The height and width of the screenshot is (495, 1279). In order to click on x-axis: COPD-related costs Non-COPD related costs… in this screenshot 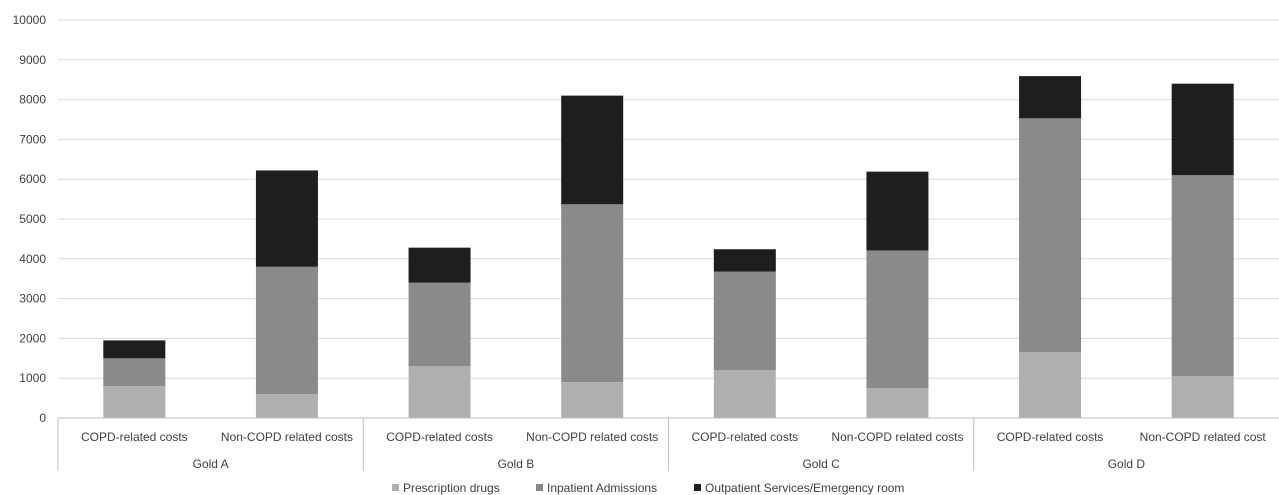, I will do `click(668, 444)`.